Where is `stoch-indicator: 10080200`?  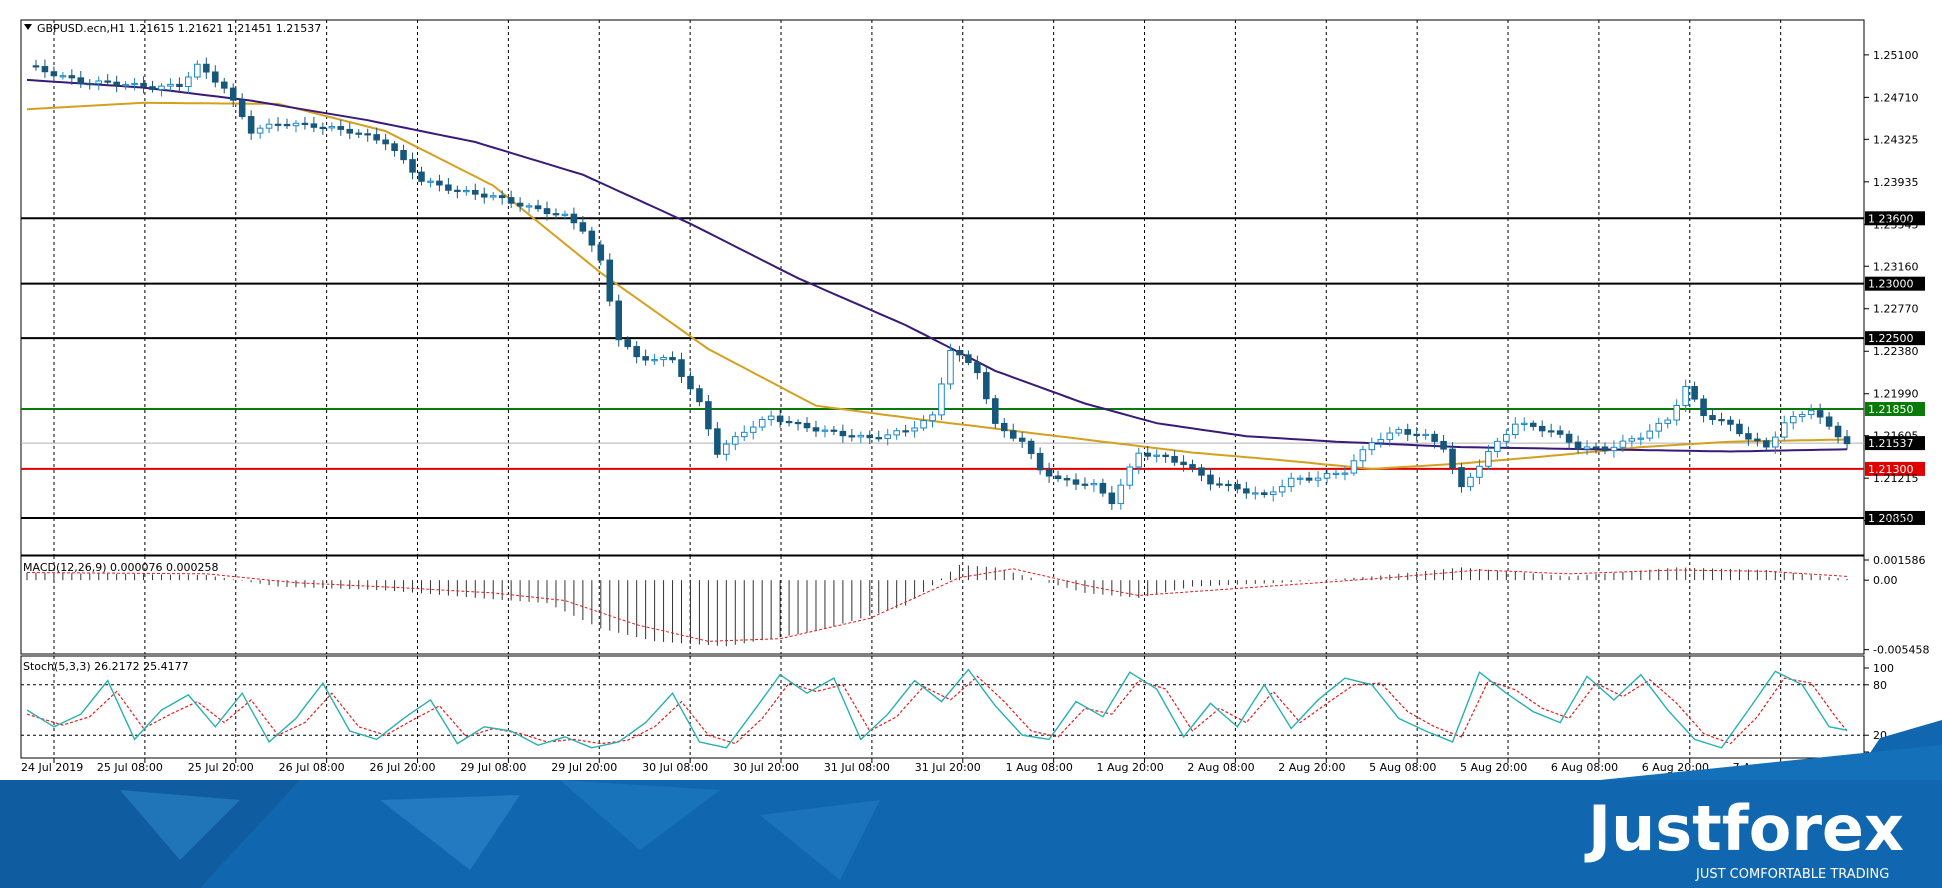 stoch-indicator: 10080200 is located at coordinates (957, 710).